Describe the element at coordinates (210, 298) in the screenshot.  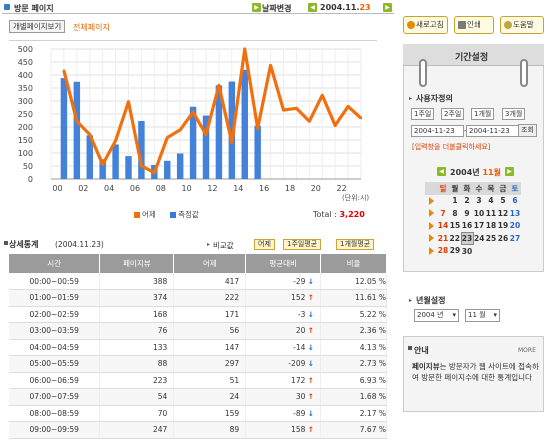
I see `cell-yesterday: 222` at that location.